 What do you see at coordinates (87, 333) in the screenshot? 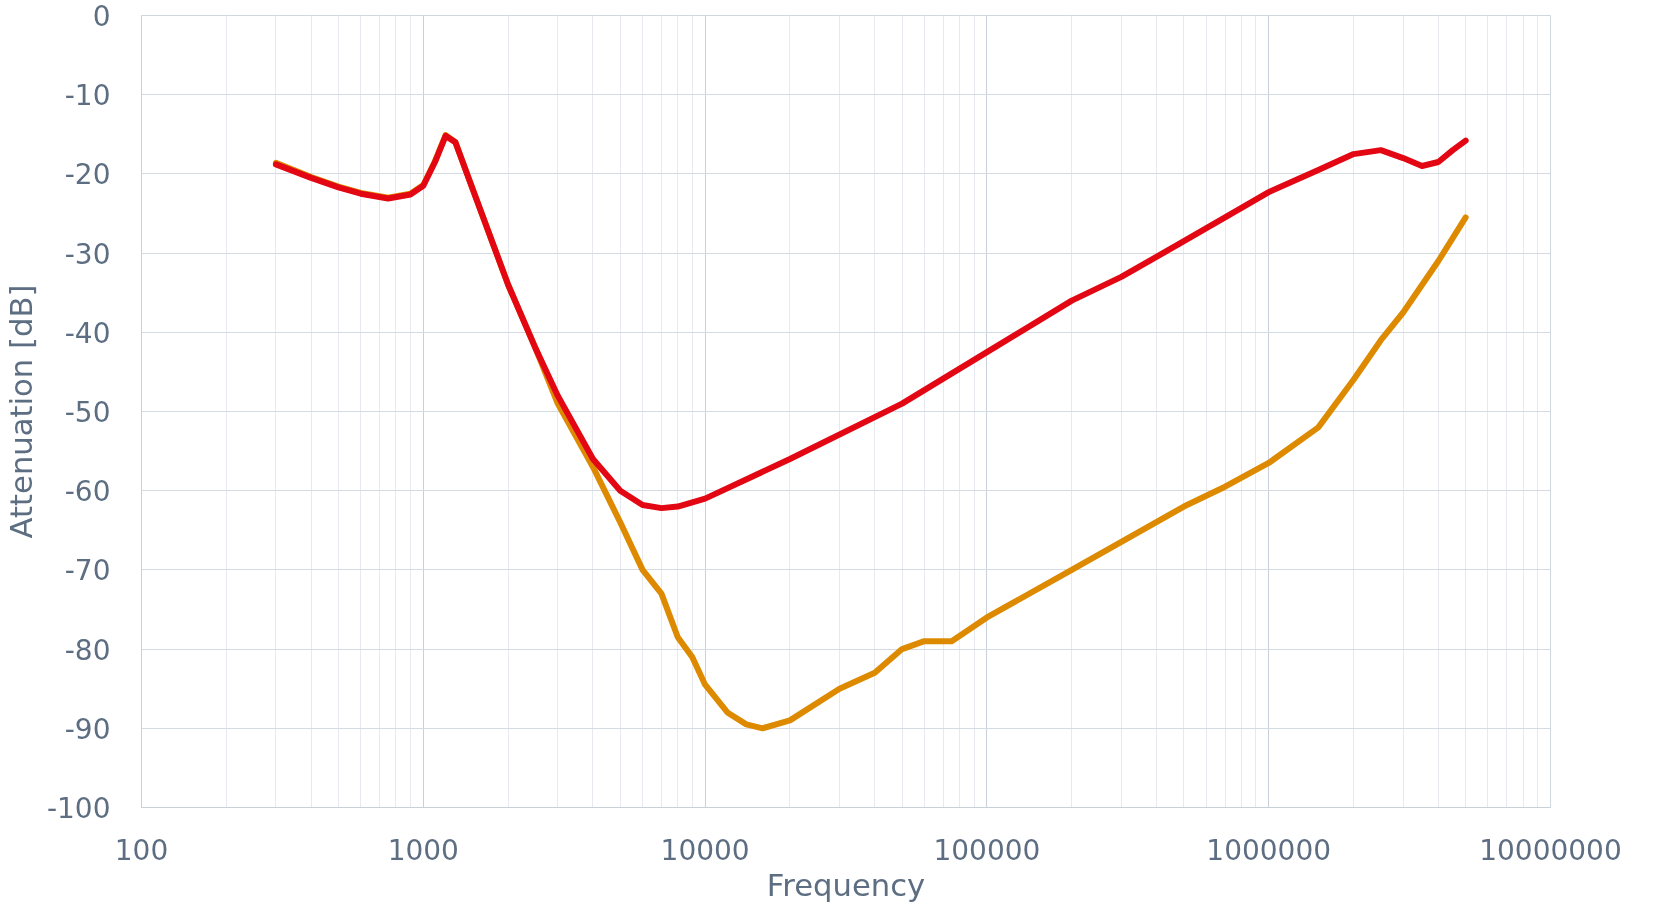
I see `y-tick-label: -40` at bounding box center [87, 333].